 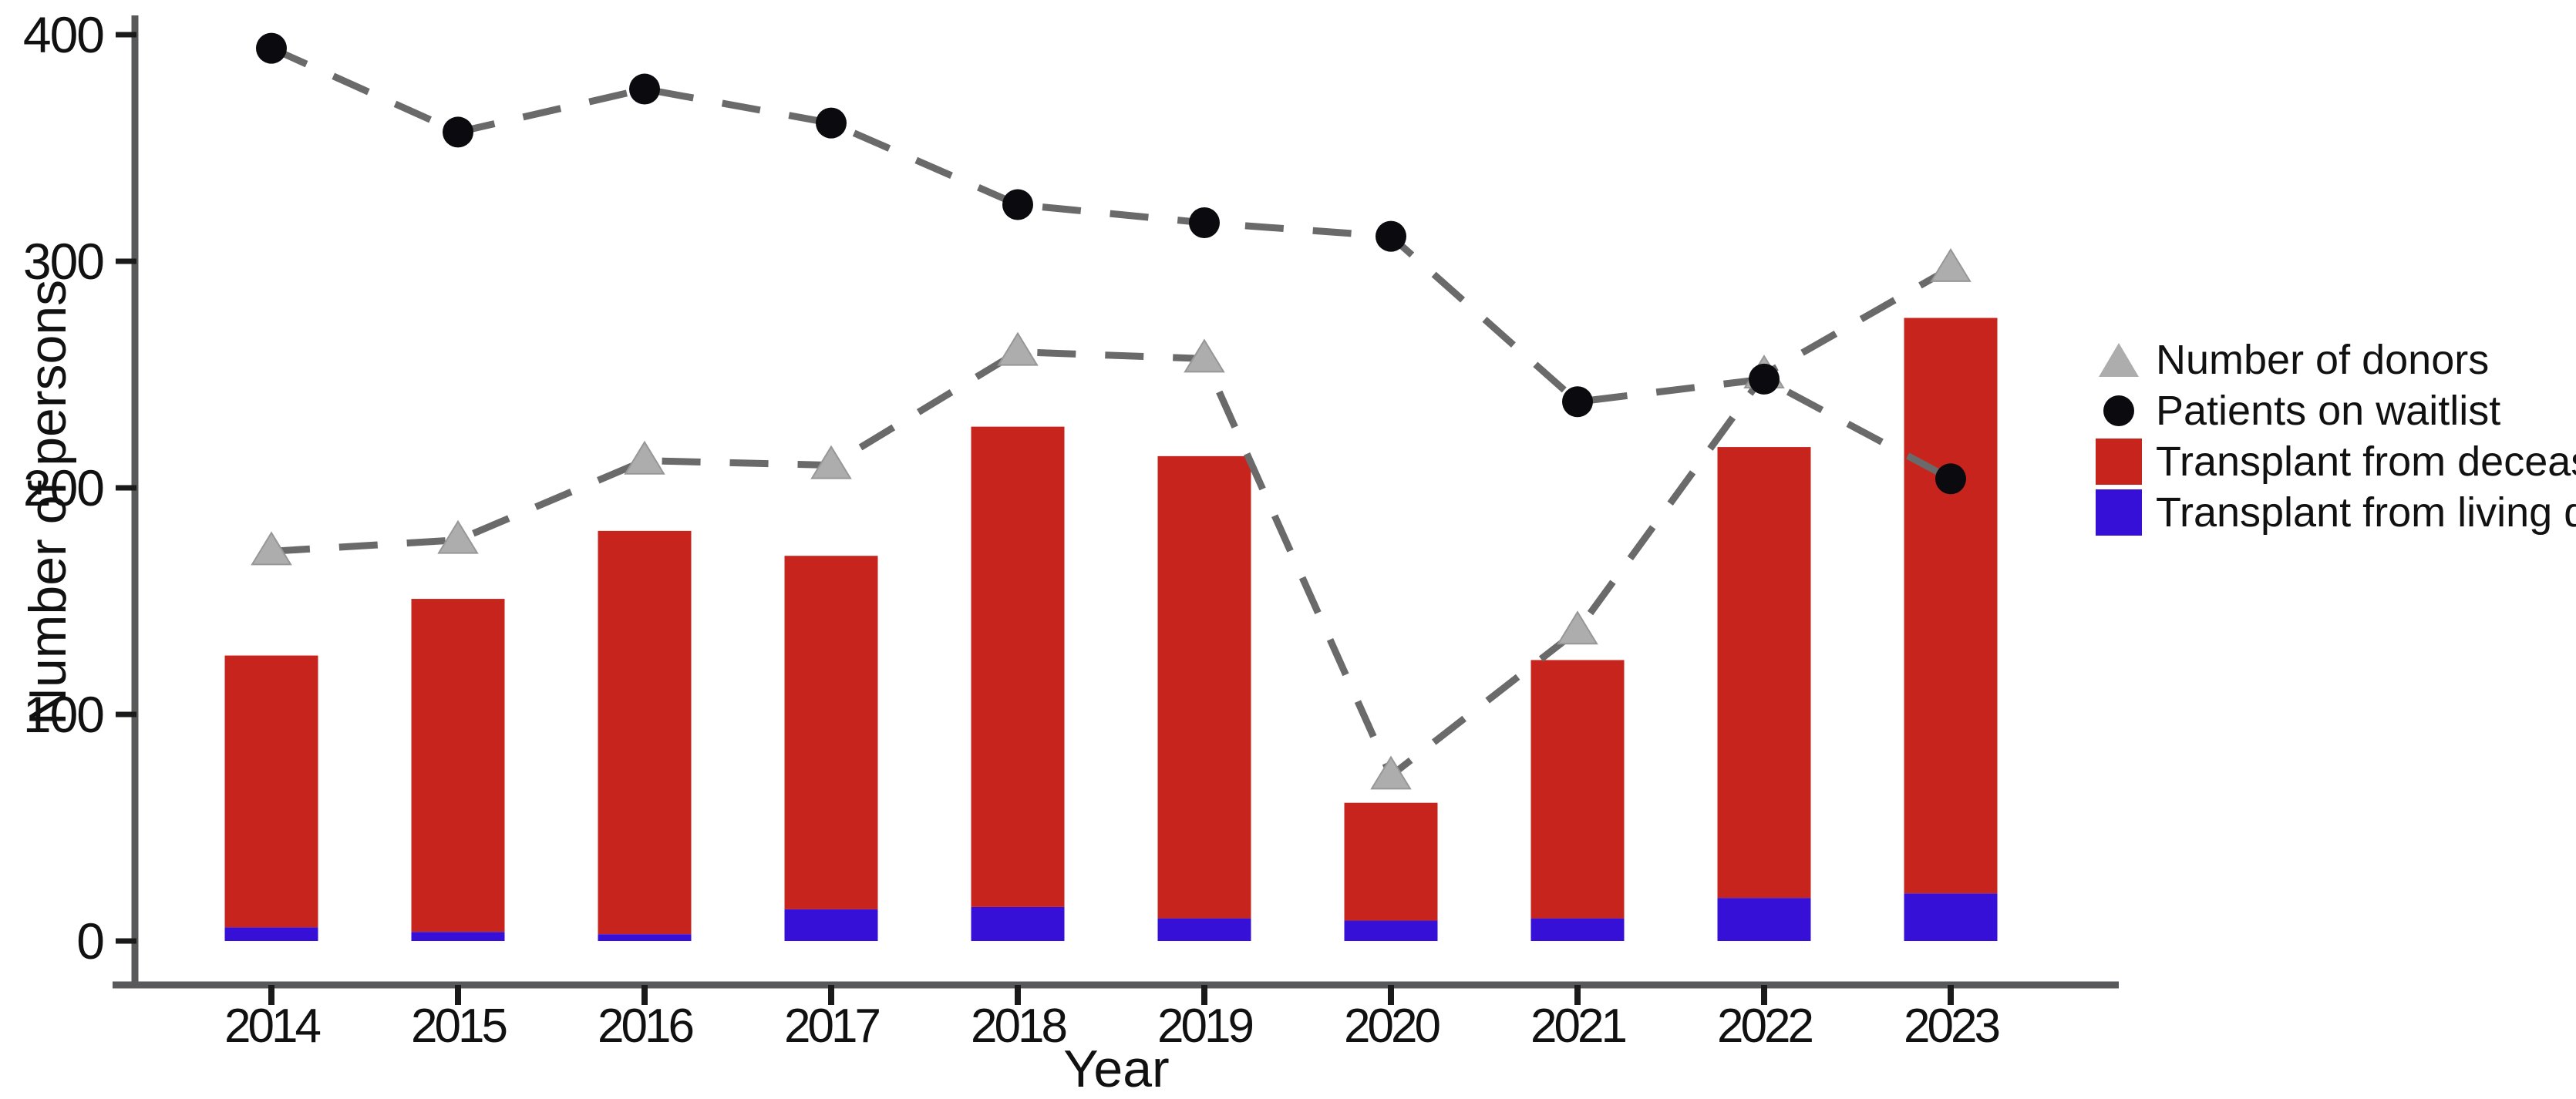 I want to click on waitlist-marker-2023, so click(x=1951, y=479).